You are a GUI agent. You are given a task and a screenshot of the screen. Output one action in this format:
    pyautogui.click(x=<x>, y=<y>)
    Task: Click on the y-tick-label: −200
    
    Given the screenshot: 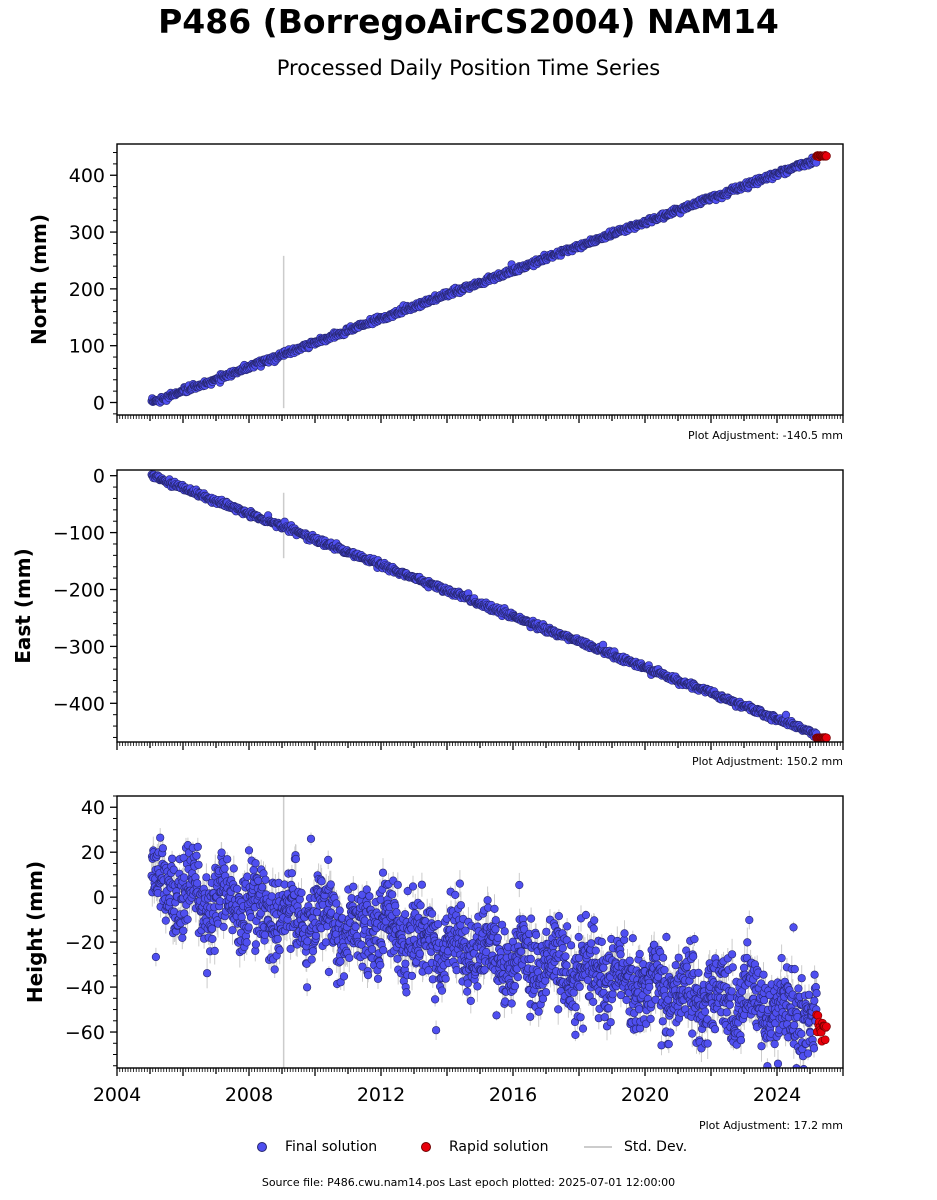 What is the action you would take?
    pyautogui.click(x=79, y=590)
    